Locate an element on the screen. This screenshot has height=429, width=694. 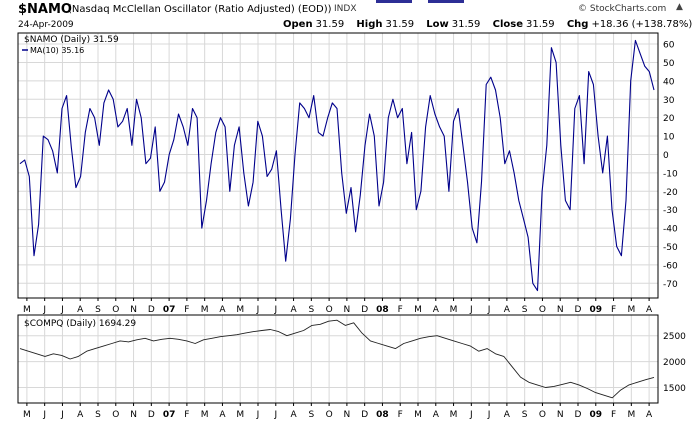
high-label: High is located at coordinates (369, 24).